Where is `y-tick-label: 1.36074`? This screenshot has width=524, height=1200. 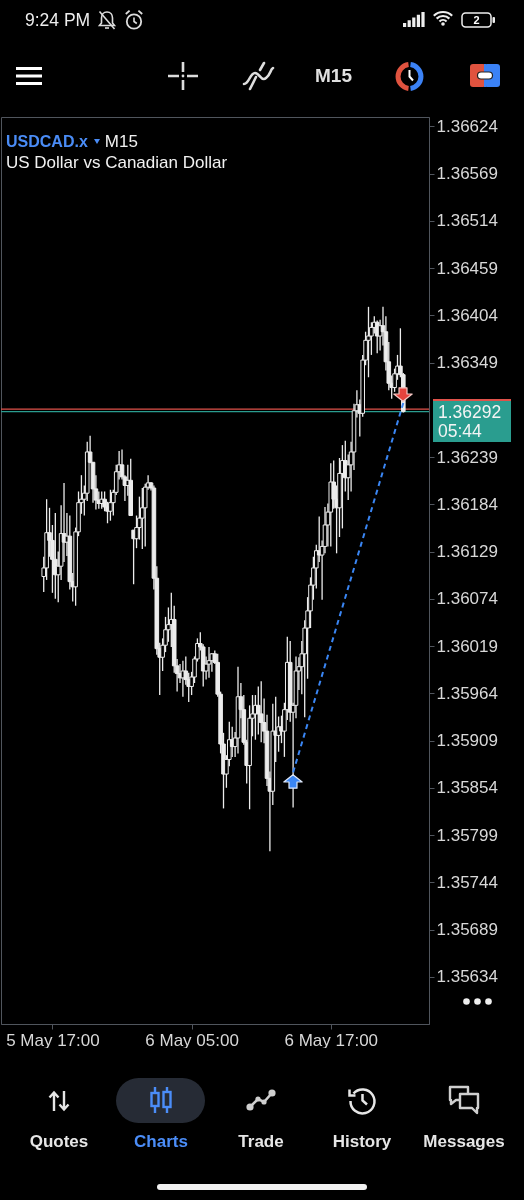 y-tick-label: 1.36074 is located at coordinates (467, 599).